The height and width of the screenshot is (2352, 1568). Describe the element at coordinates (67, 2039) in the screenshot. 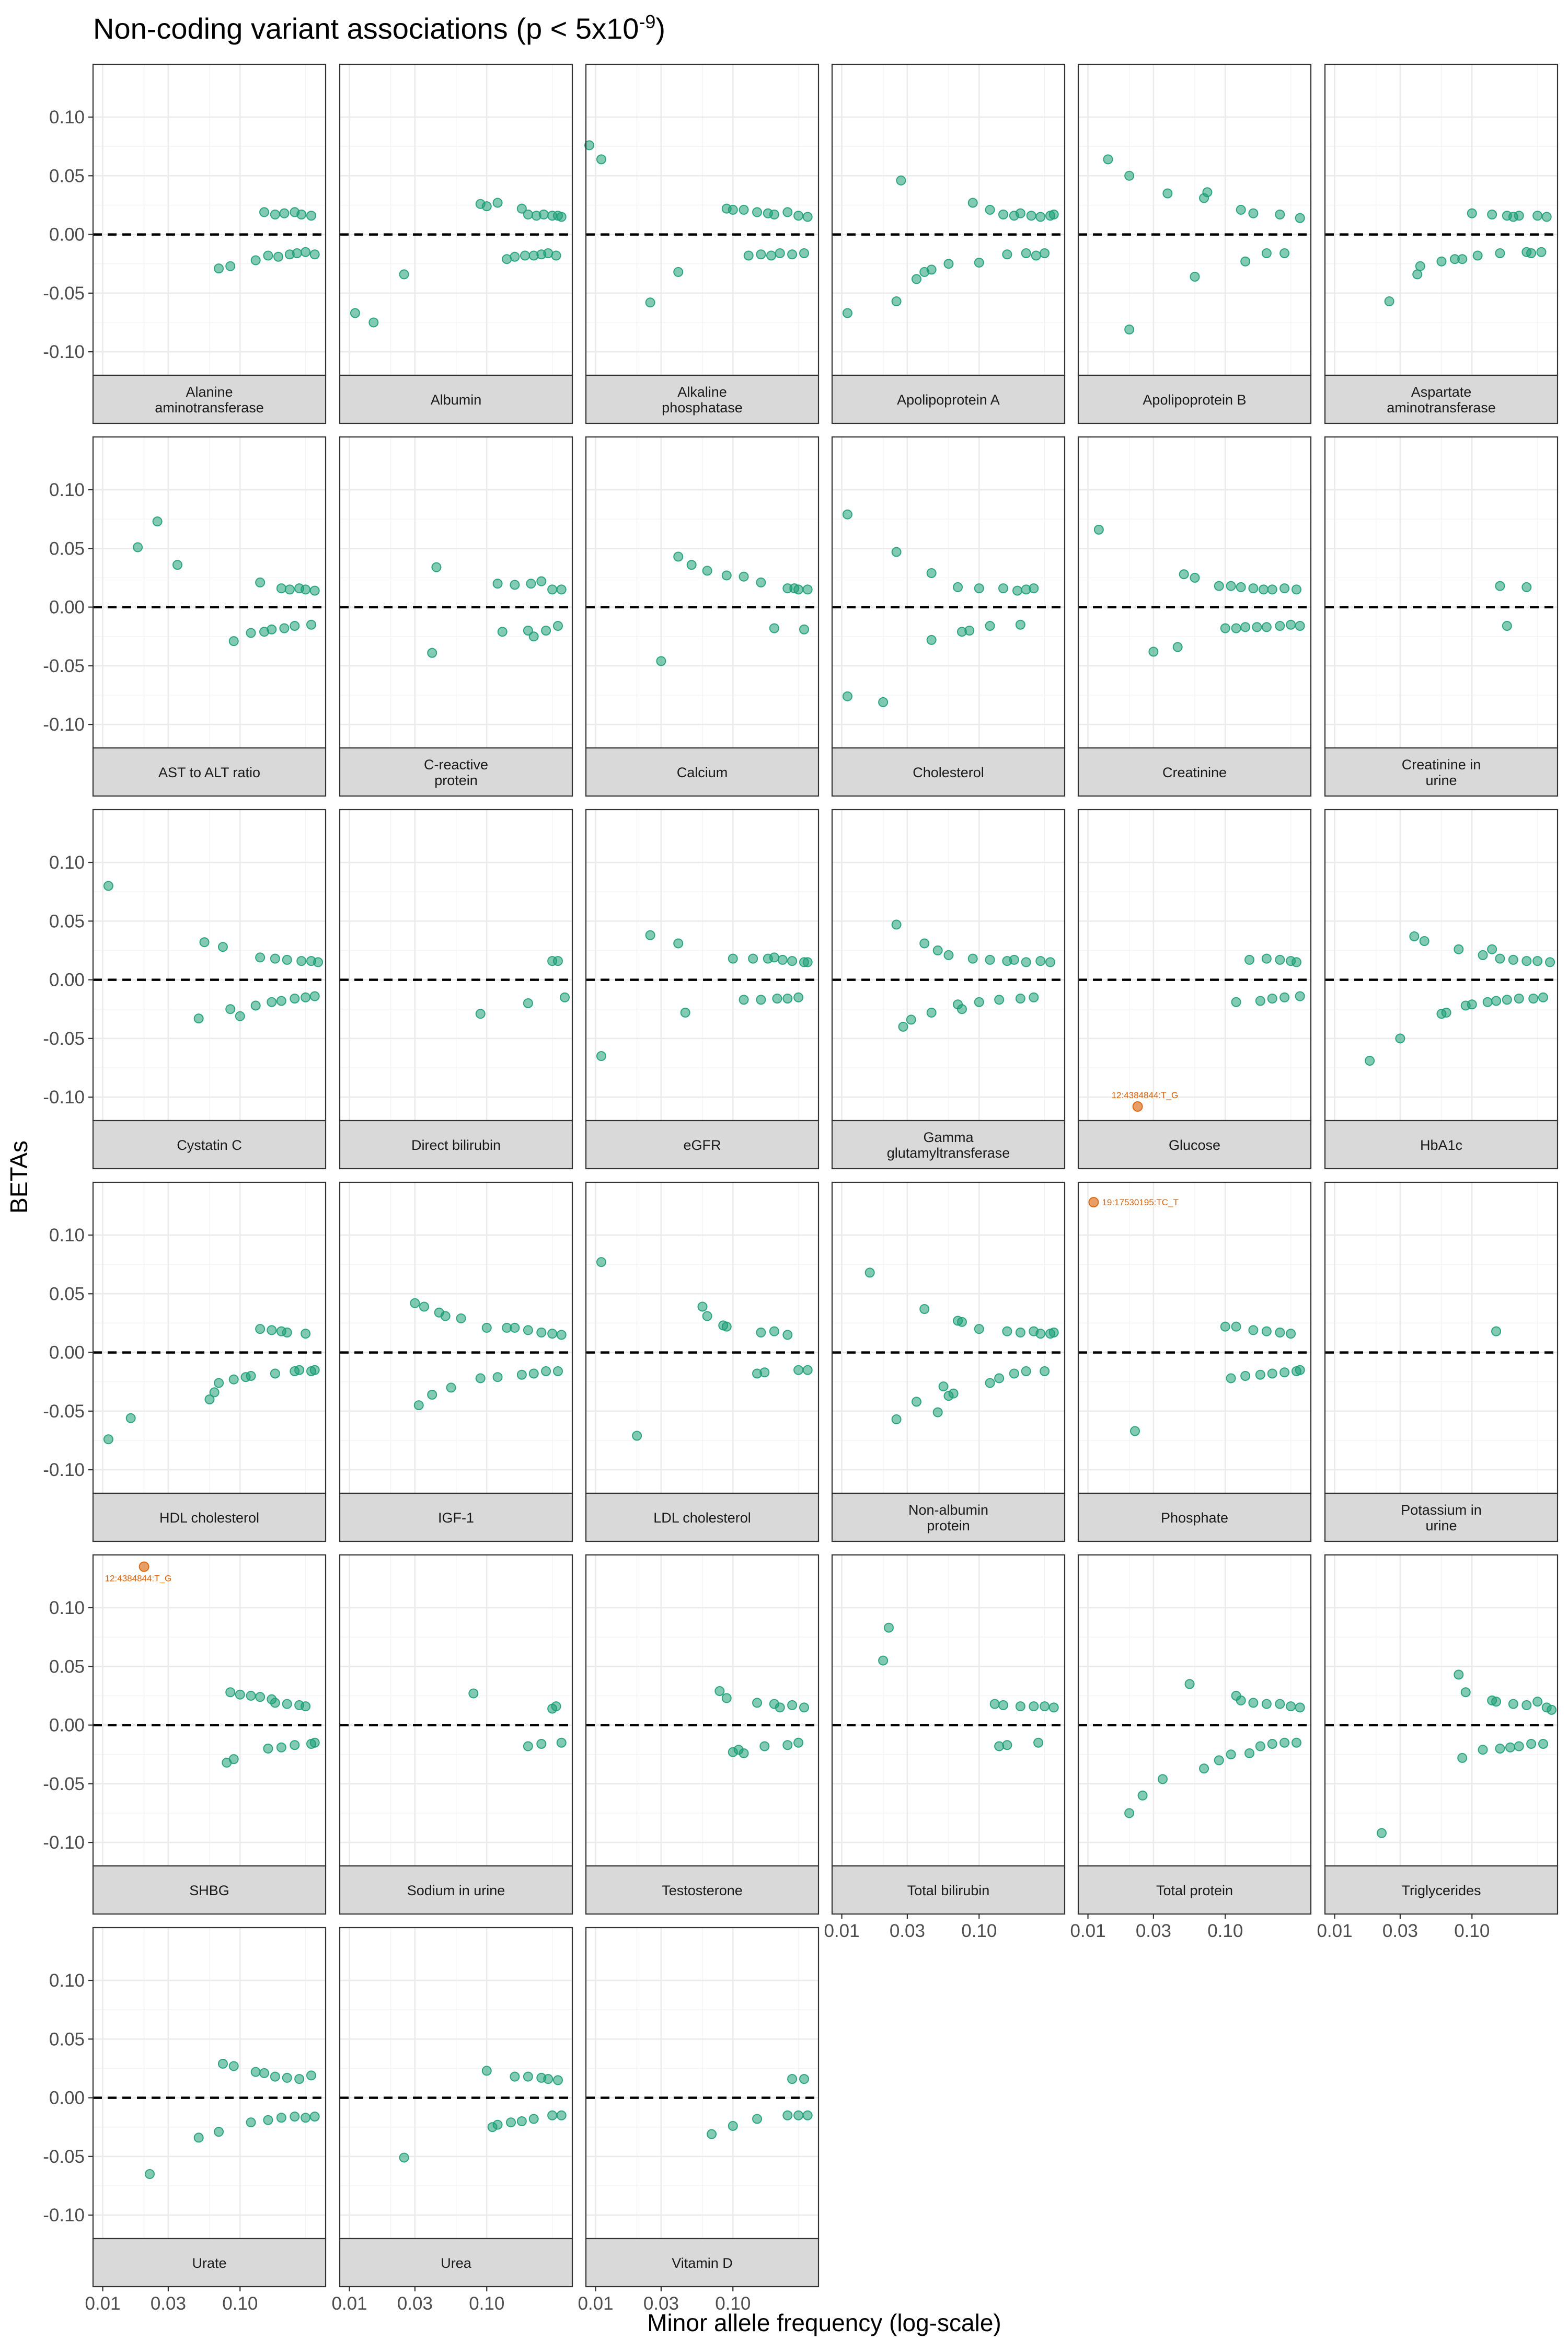

I see `y-tick-label: 0.05` at that location.